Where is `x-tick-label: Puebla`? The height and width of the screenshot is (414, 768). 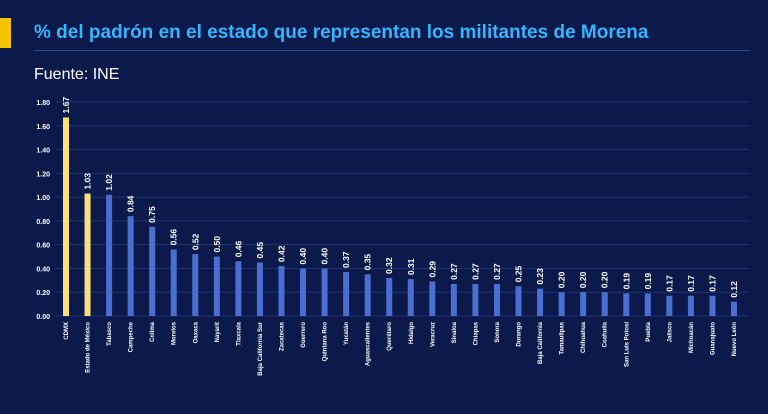 x-tick-label: Puebla is located at coordinates (649, 331).